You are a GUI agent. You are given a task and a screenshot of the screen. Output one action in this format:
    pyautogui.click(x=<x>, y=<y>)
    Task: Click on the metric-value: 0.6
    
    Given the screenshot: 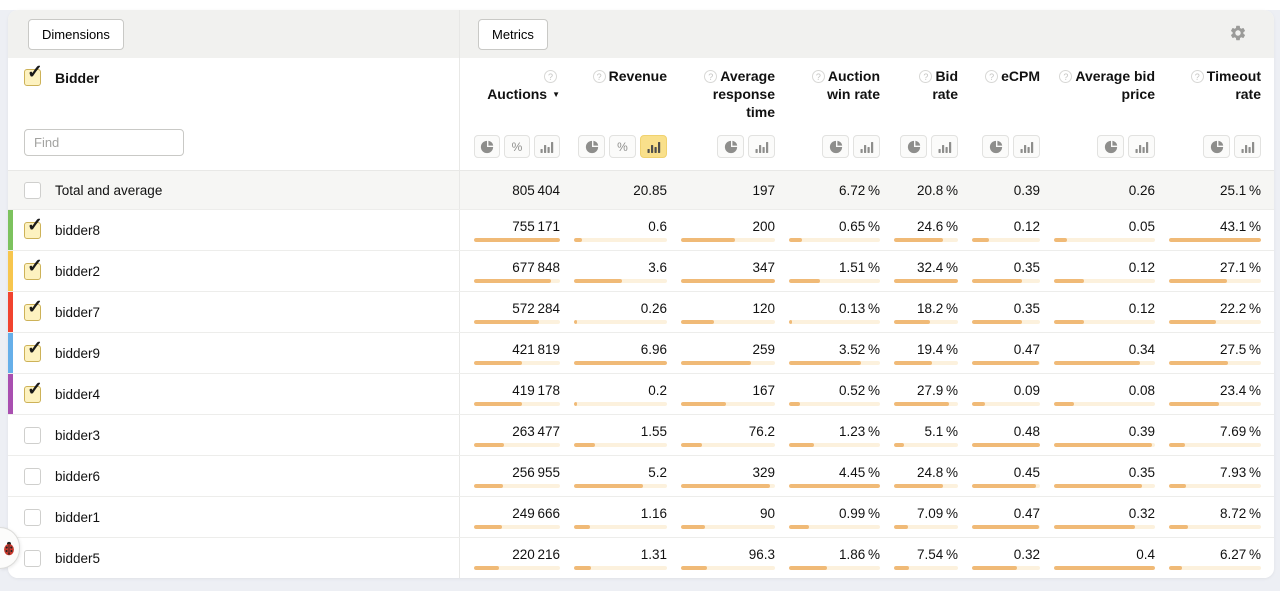 What is the action you would take?
    pyautogui.click(x=657, y=226)
    